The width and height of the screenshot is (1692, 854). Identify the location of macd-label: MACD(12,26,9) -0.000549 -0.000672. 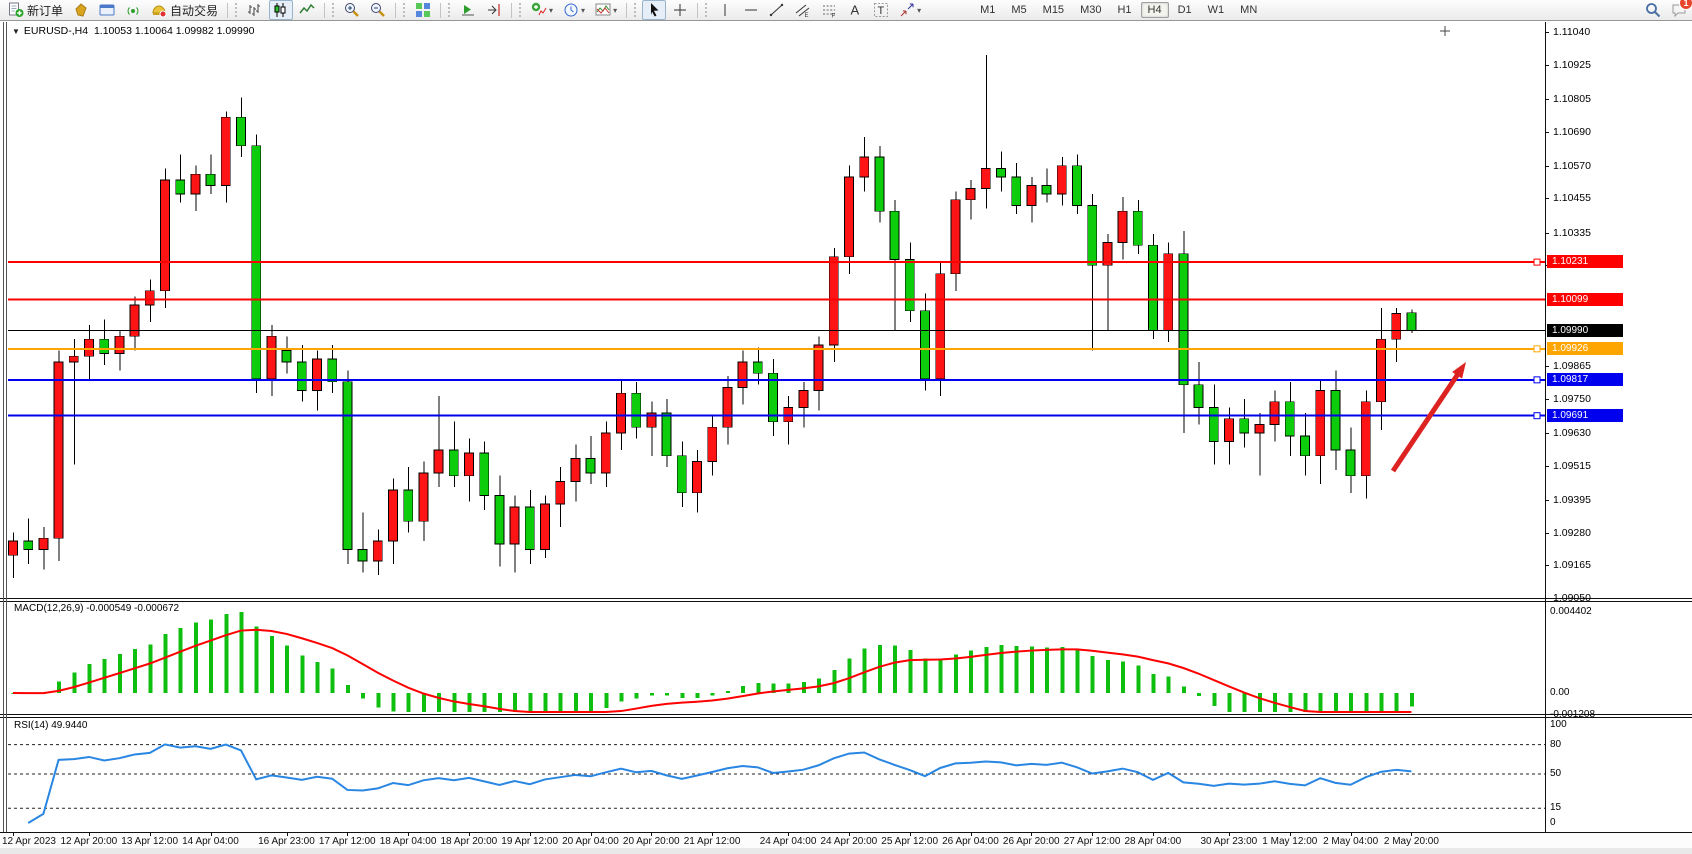
(97, 608).